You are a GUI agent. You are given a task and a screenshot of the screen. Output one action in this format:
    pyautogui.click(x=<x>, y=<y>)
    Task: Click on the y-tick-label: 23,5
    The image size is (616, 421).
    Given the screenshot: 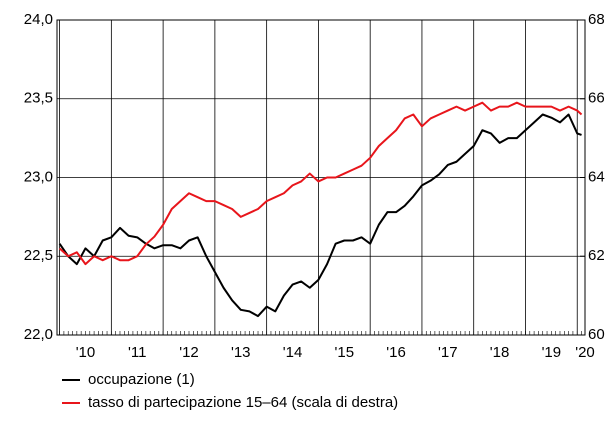 What is the action you would take?
    pyautogui.click(x=38, y=98)
    